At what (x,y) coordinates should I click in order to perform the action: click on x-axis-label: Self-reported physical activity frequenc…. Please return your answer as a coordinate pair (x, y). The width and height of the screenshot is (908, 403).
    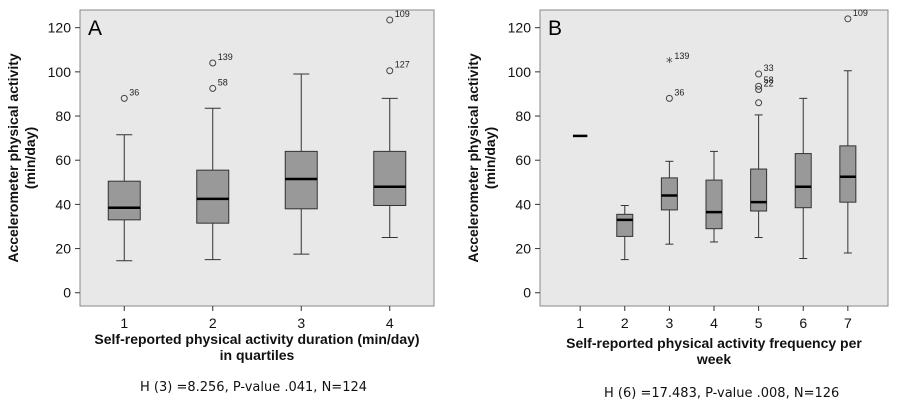
    Looking at the image, I should click on (714, 343).